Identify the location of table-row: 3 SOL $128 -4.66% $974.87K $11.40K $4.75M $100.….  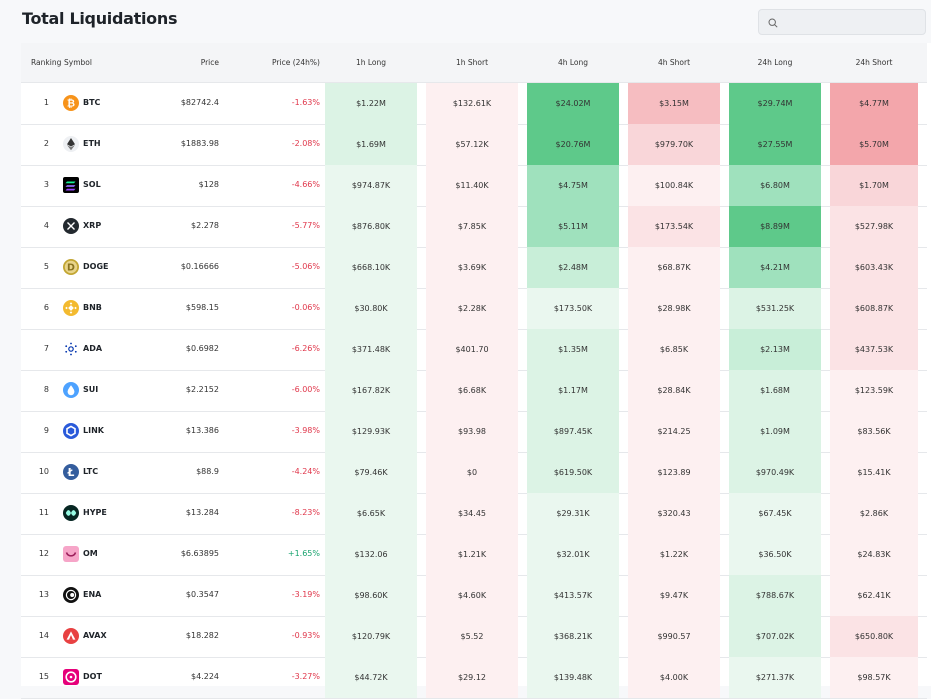
(474, 186).